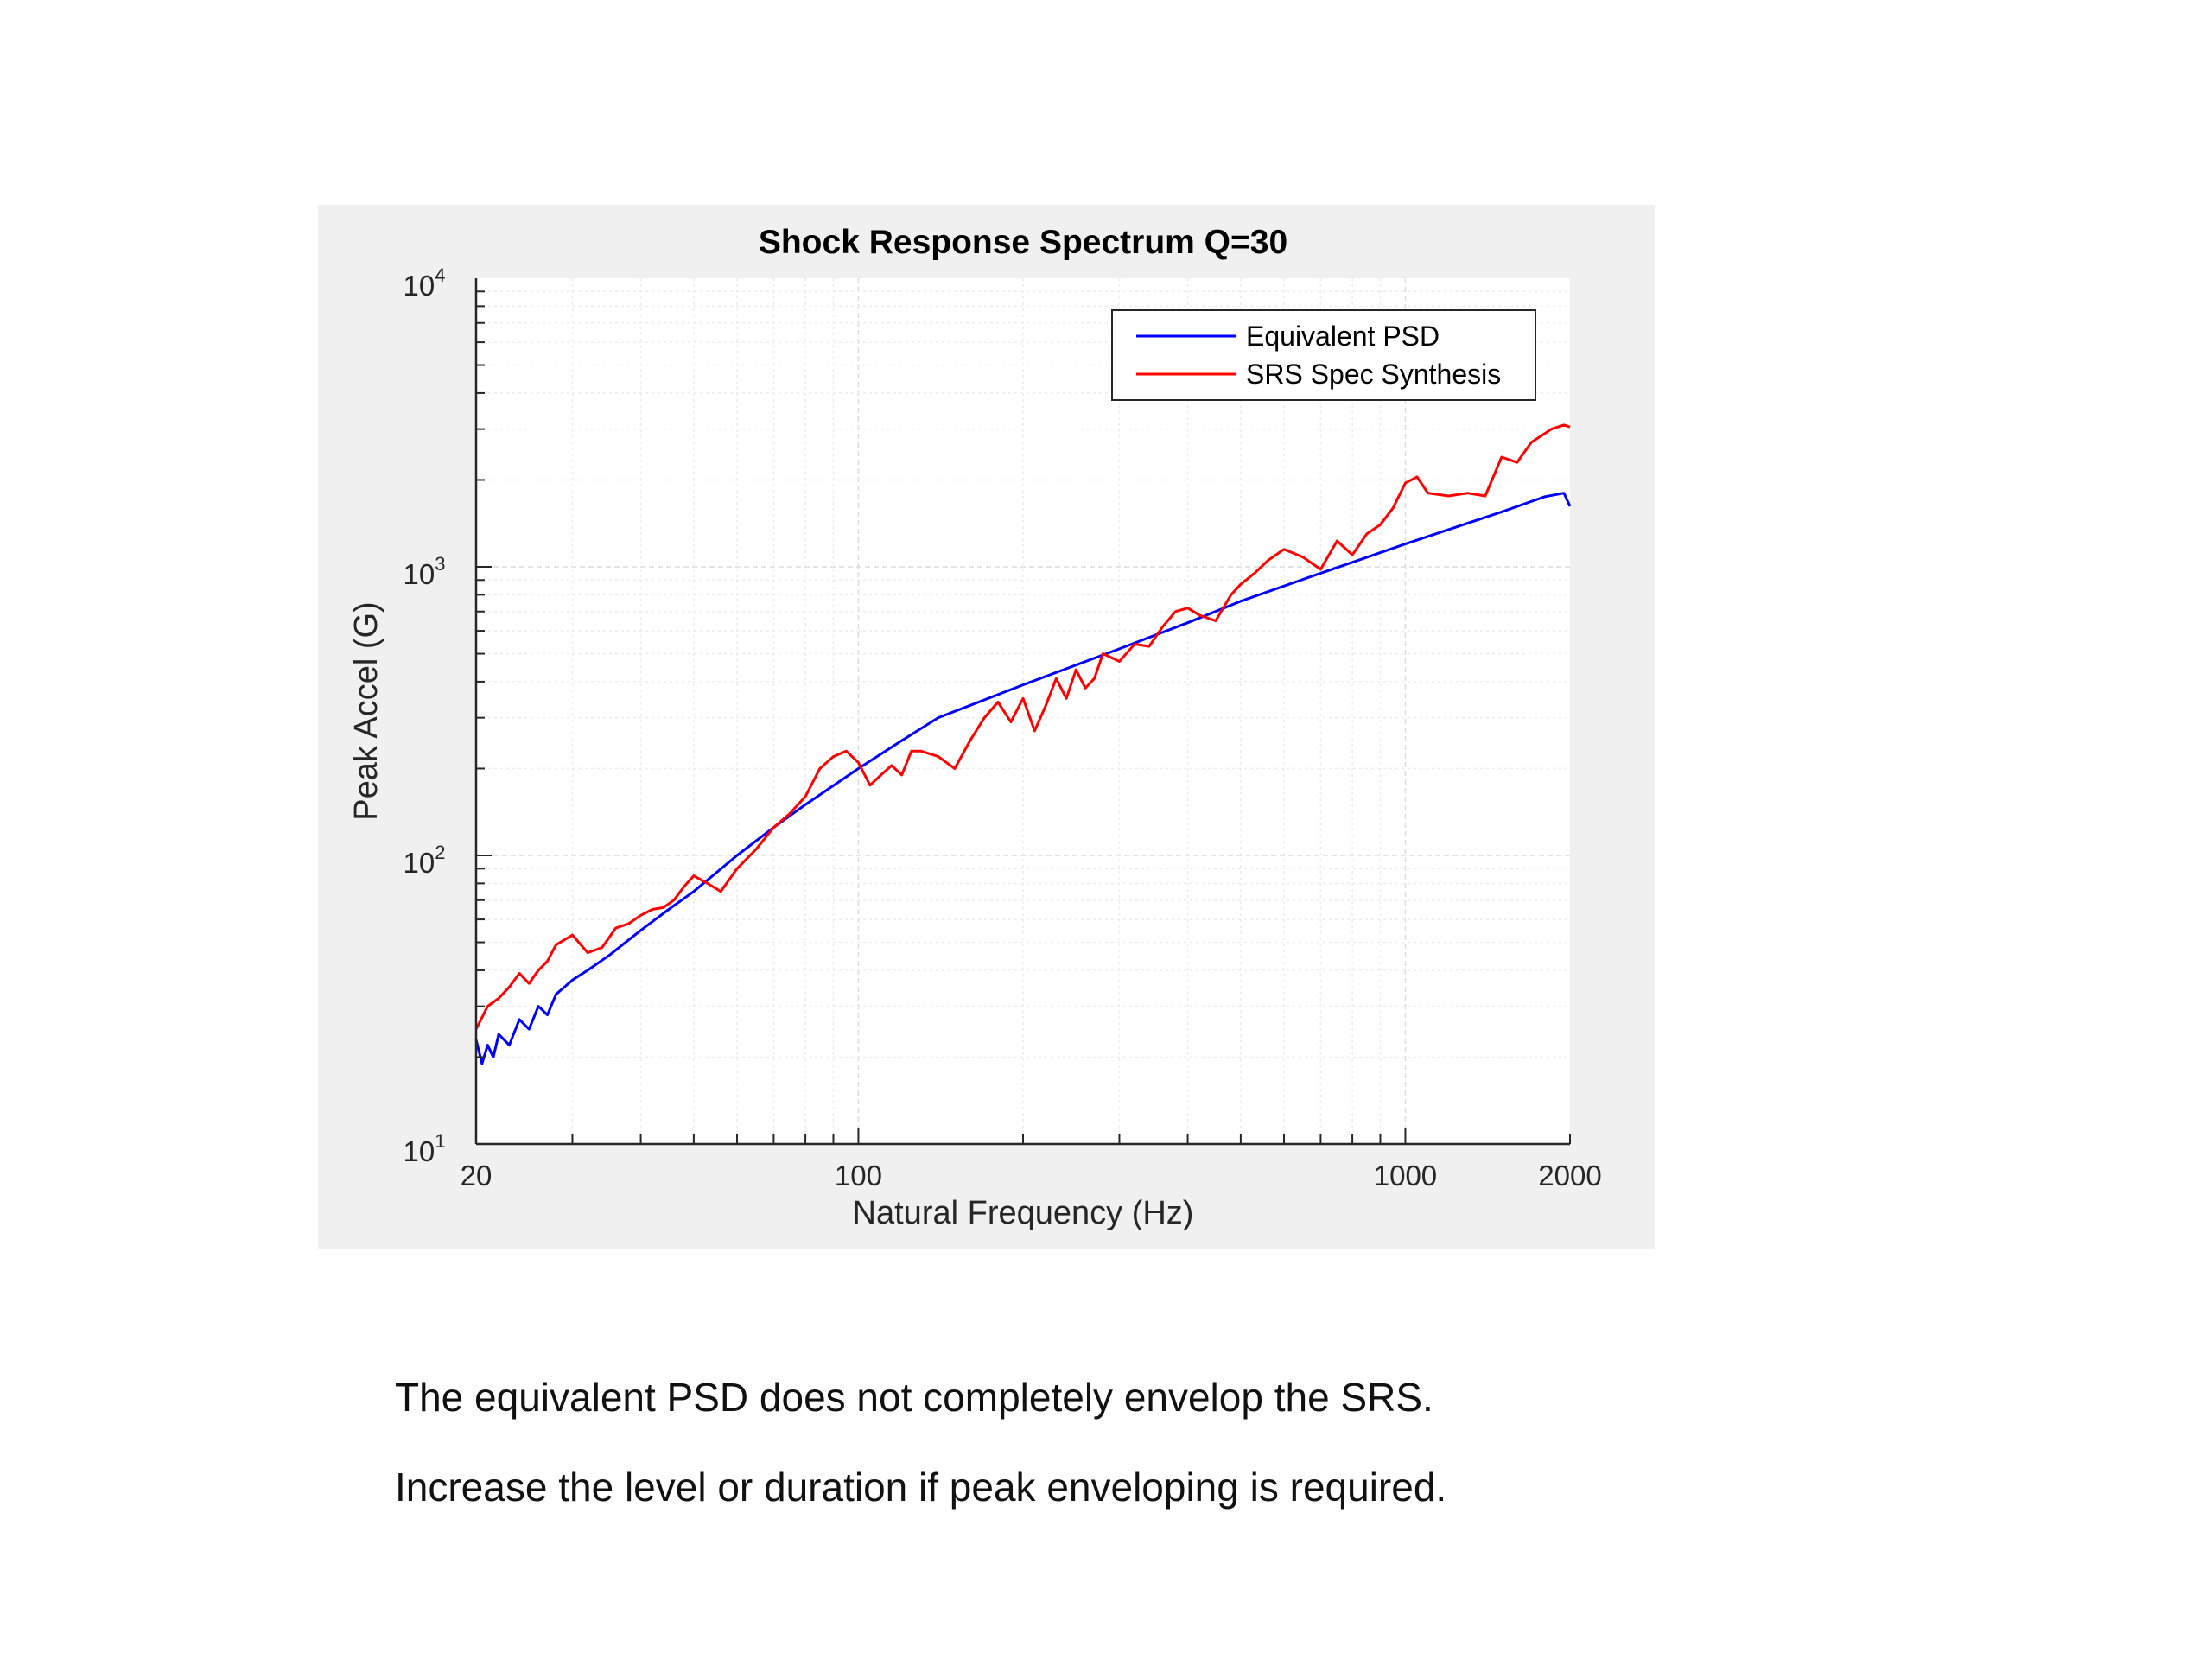 This screenshot has width=2212, height=1659. I want to click on y-tick-label: 10³, so click(425, 571).